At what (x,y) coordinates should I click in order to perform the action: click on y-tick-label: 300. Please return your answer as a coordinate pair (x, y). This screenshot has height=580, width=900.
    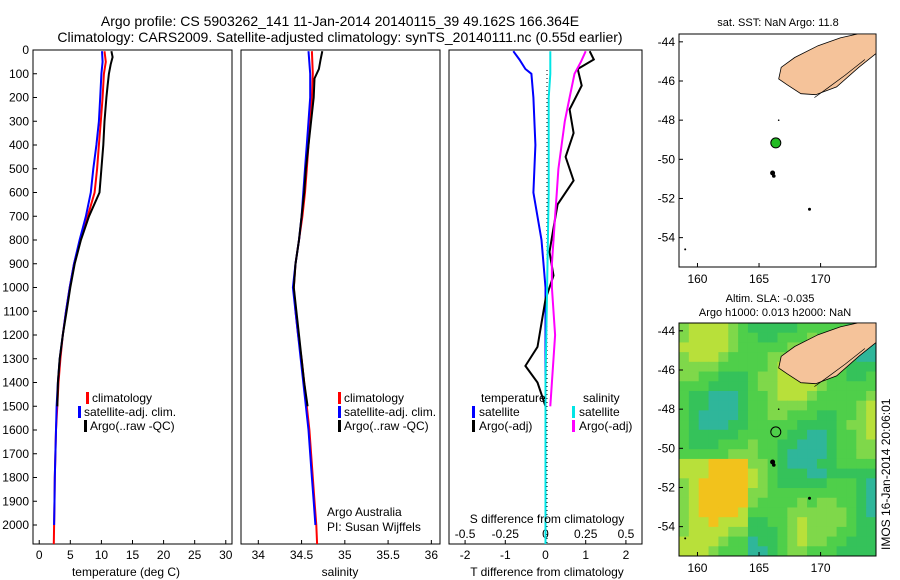
    Looking at the image, I should click on (19, 121).